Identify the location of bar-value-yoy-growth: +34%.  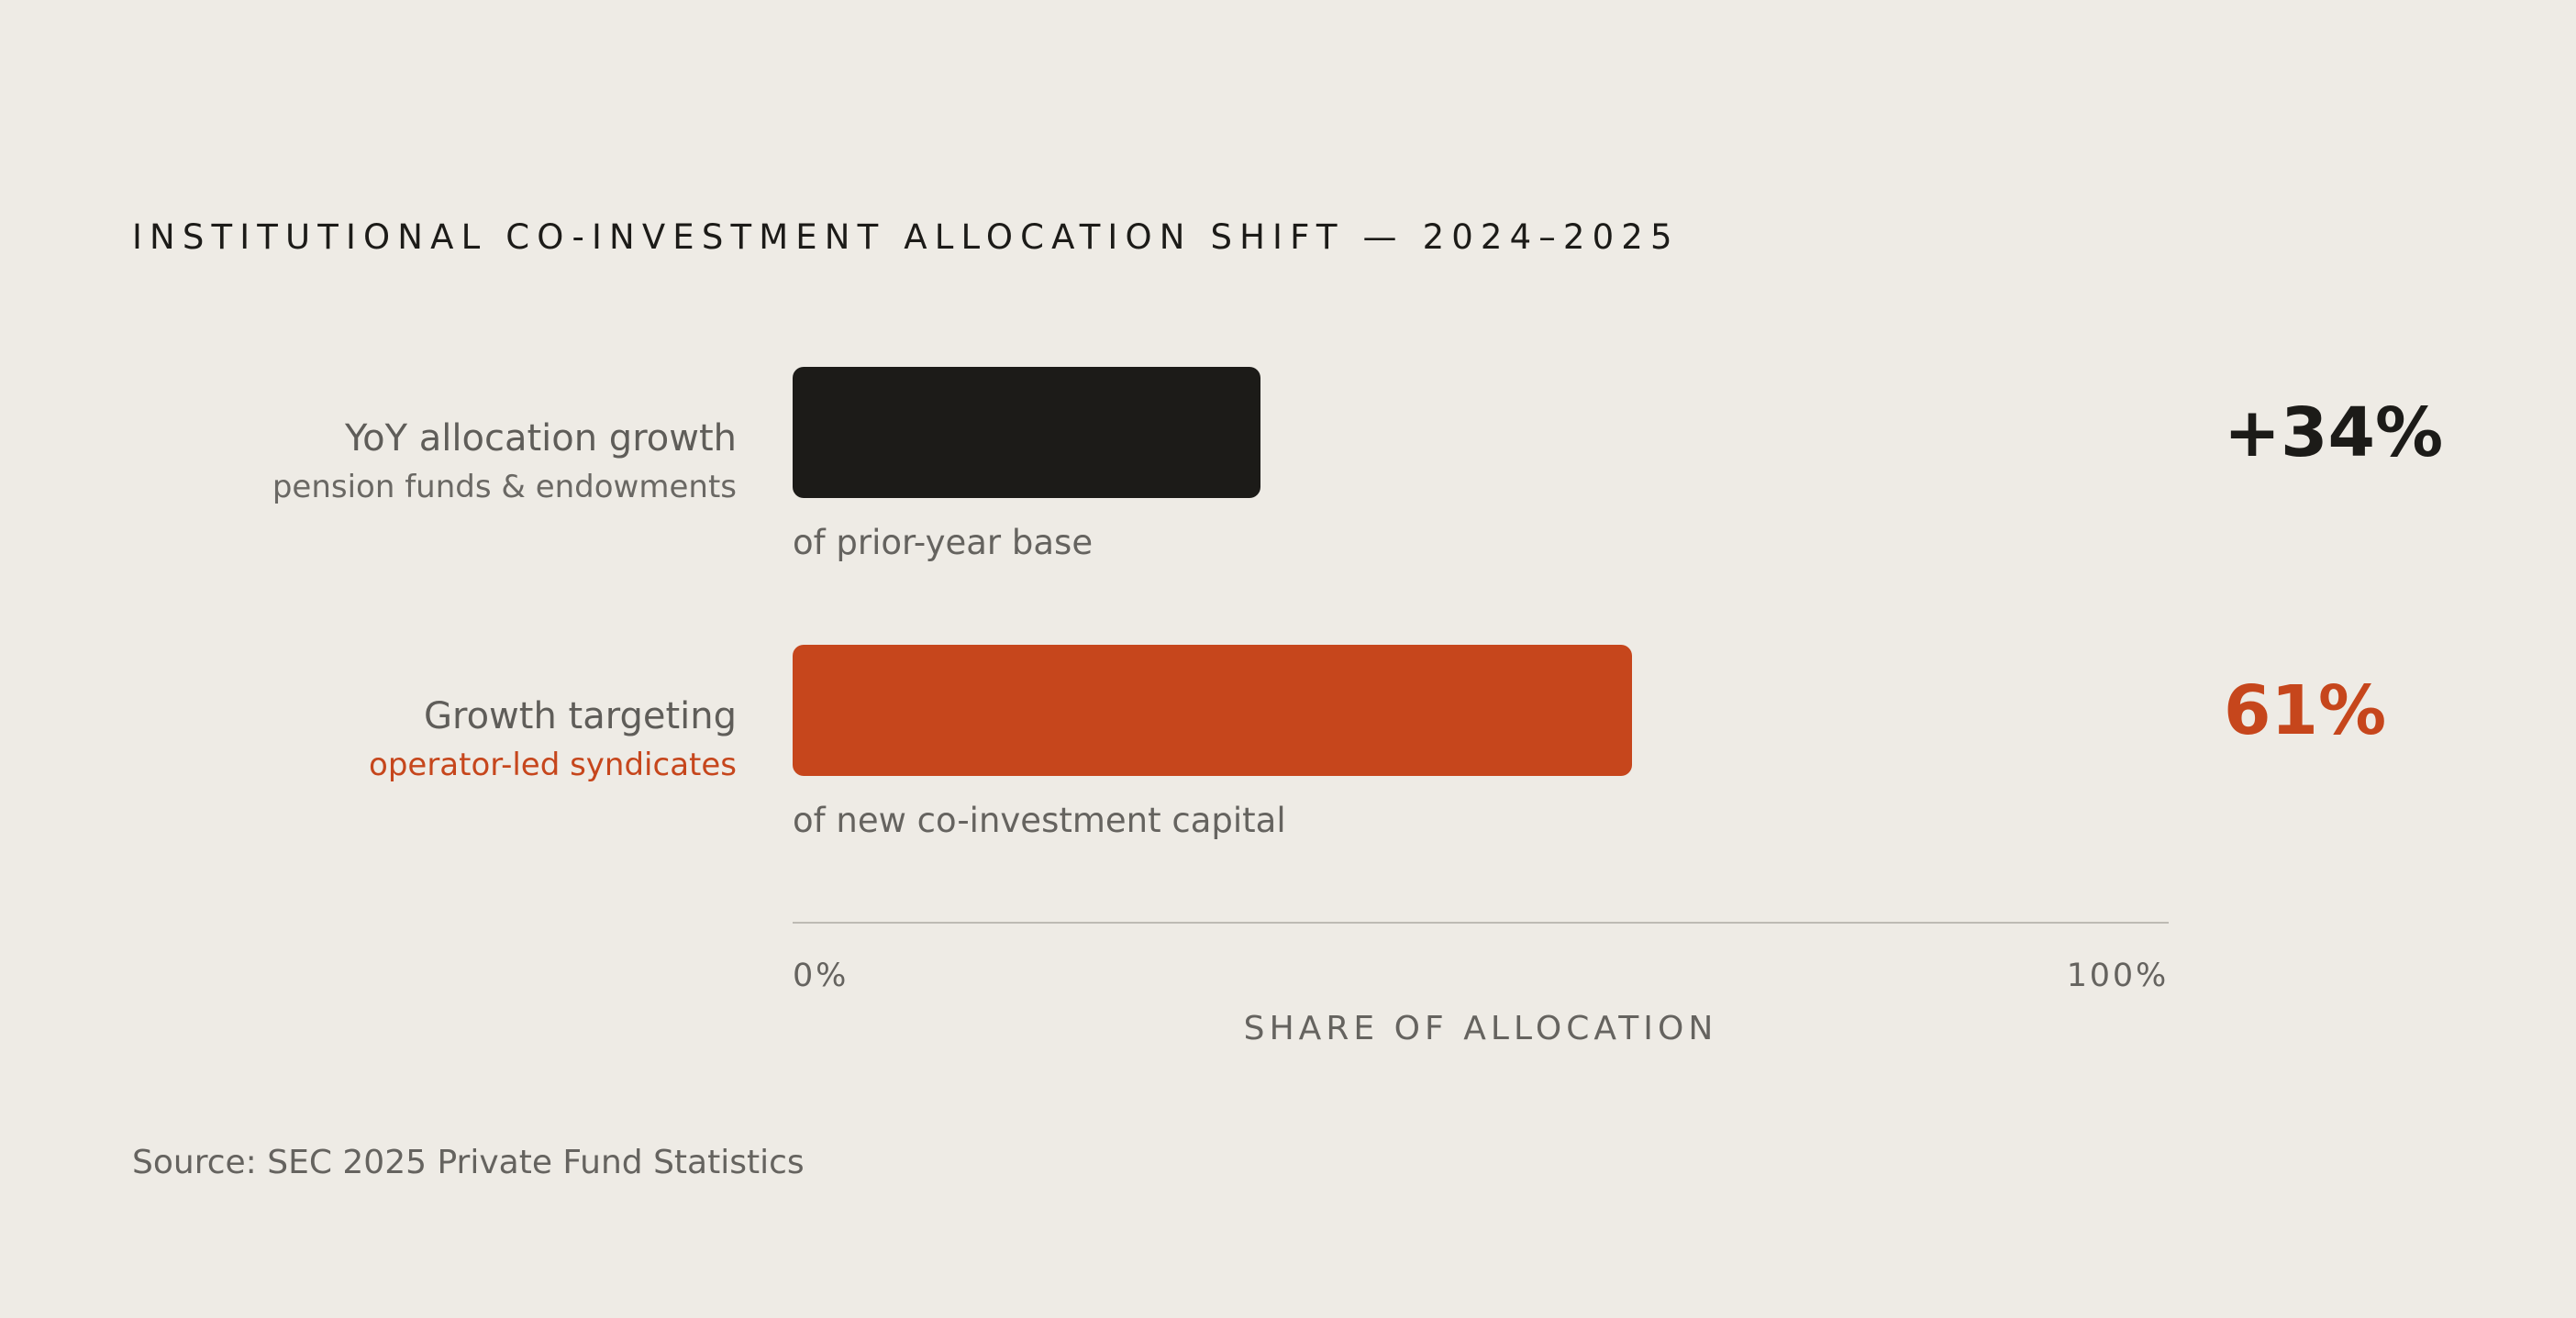
(2334, 432).